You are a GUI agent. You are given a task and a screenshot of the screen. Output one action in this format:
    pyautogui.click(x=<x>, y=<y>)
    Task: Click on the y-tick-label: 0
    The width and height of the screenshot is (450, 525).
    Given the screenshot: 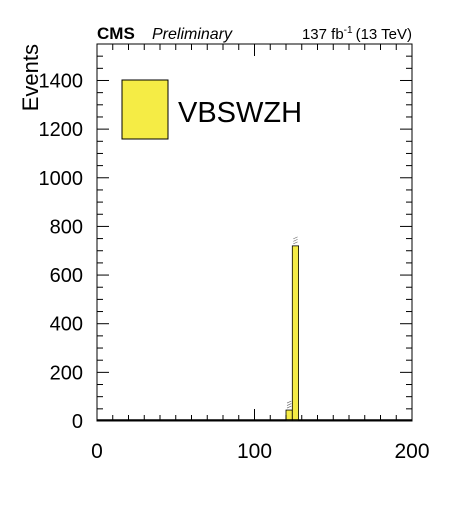 What is the action you would take?
    pyautogui.click(x=77, y=422)
    